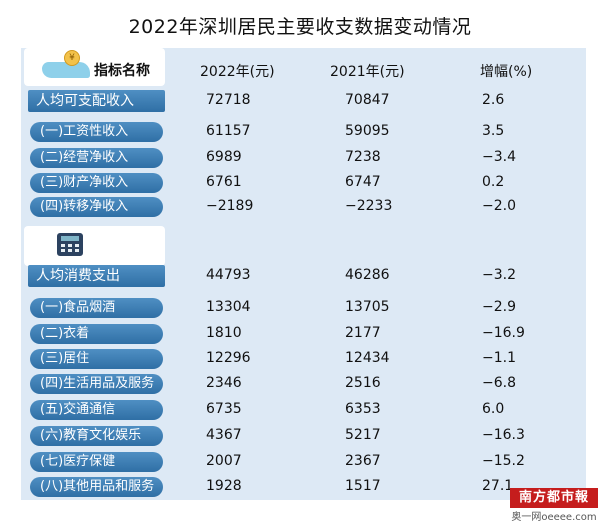  I want to click on cell-2022: 6761, so click(224, 182).